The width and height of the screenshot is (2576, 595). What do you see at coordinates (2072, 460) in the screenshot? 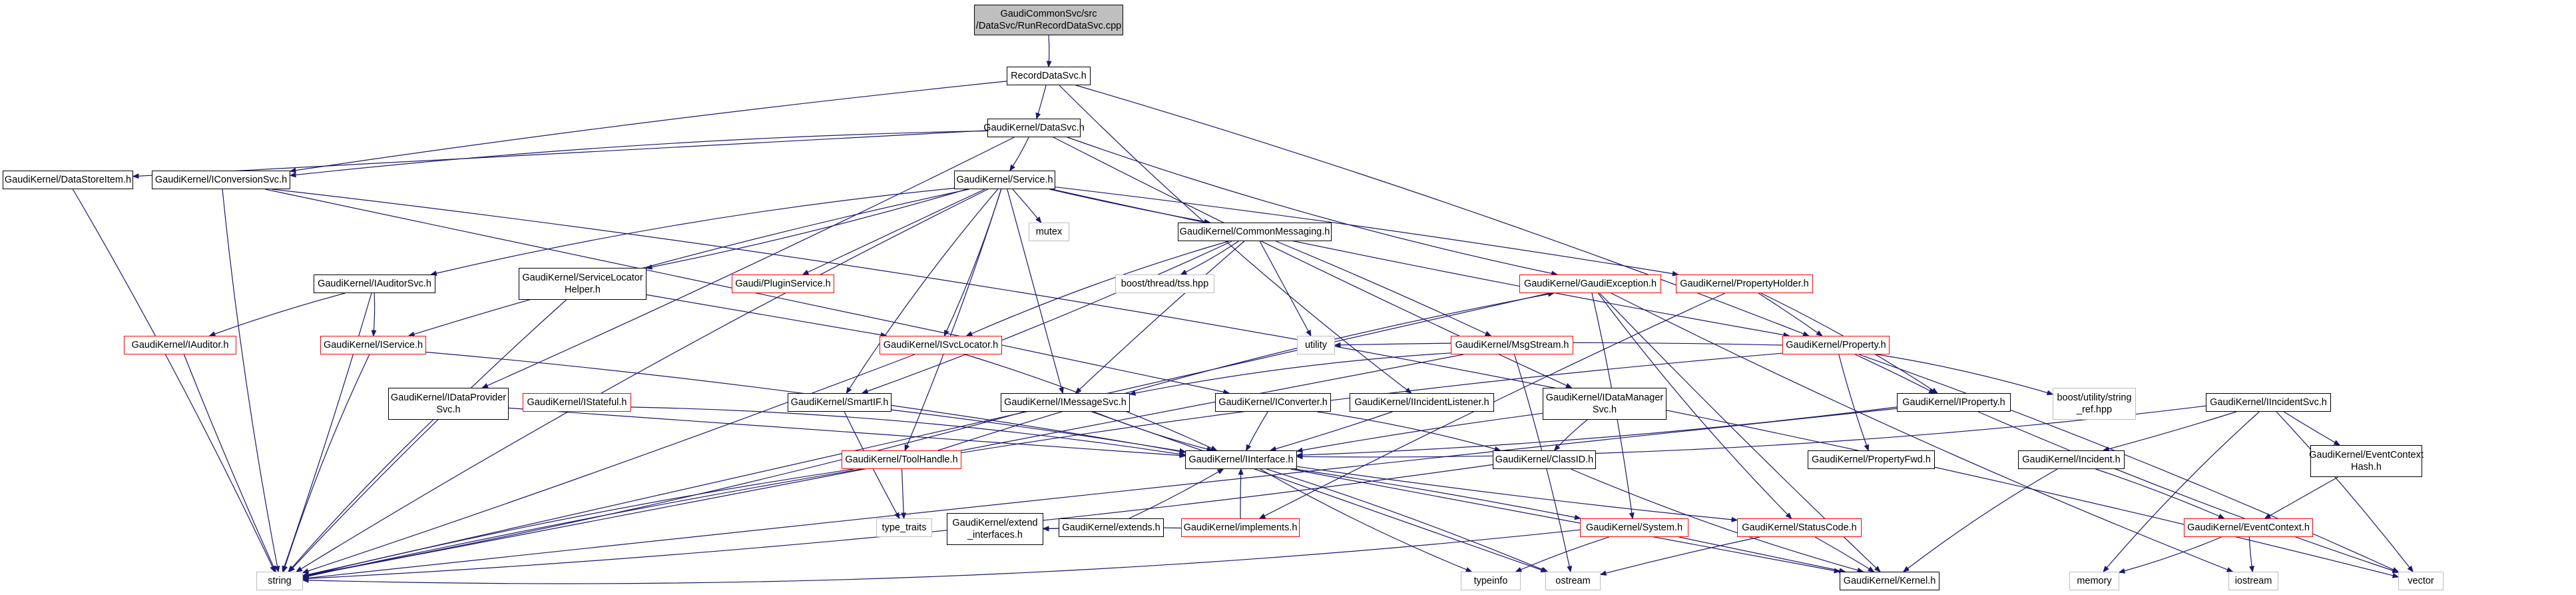
I see `graph-node-incident: GaudiKernel/Incident.h` at bounding box center [2072, 460].